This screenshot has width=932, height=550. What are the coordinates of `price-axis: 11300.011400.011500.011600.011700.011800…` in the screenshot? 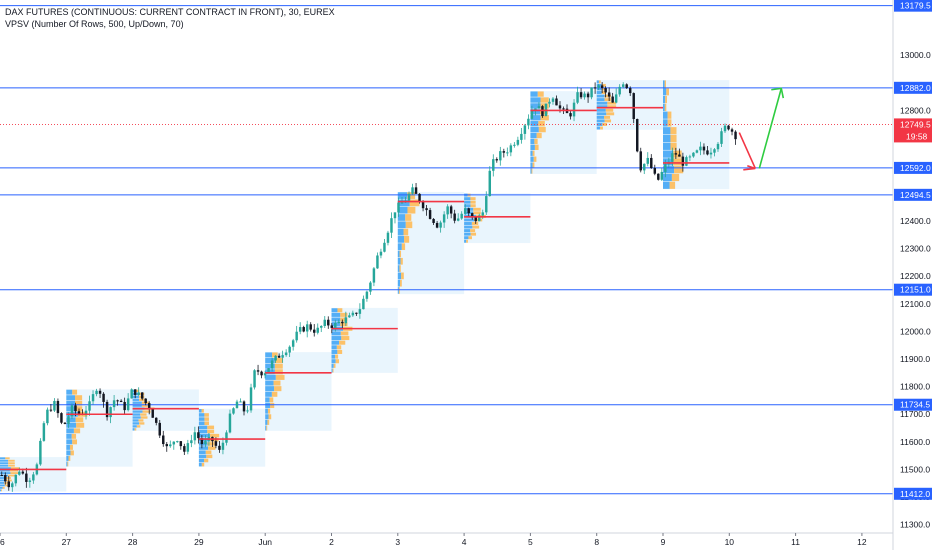 It's located at (912, 275).